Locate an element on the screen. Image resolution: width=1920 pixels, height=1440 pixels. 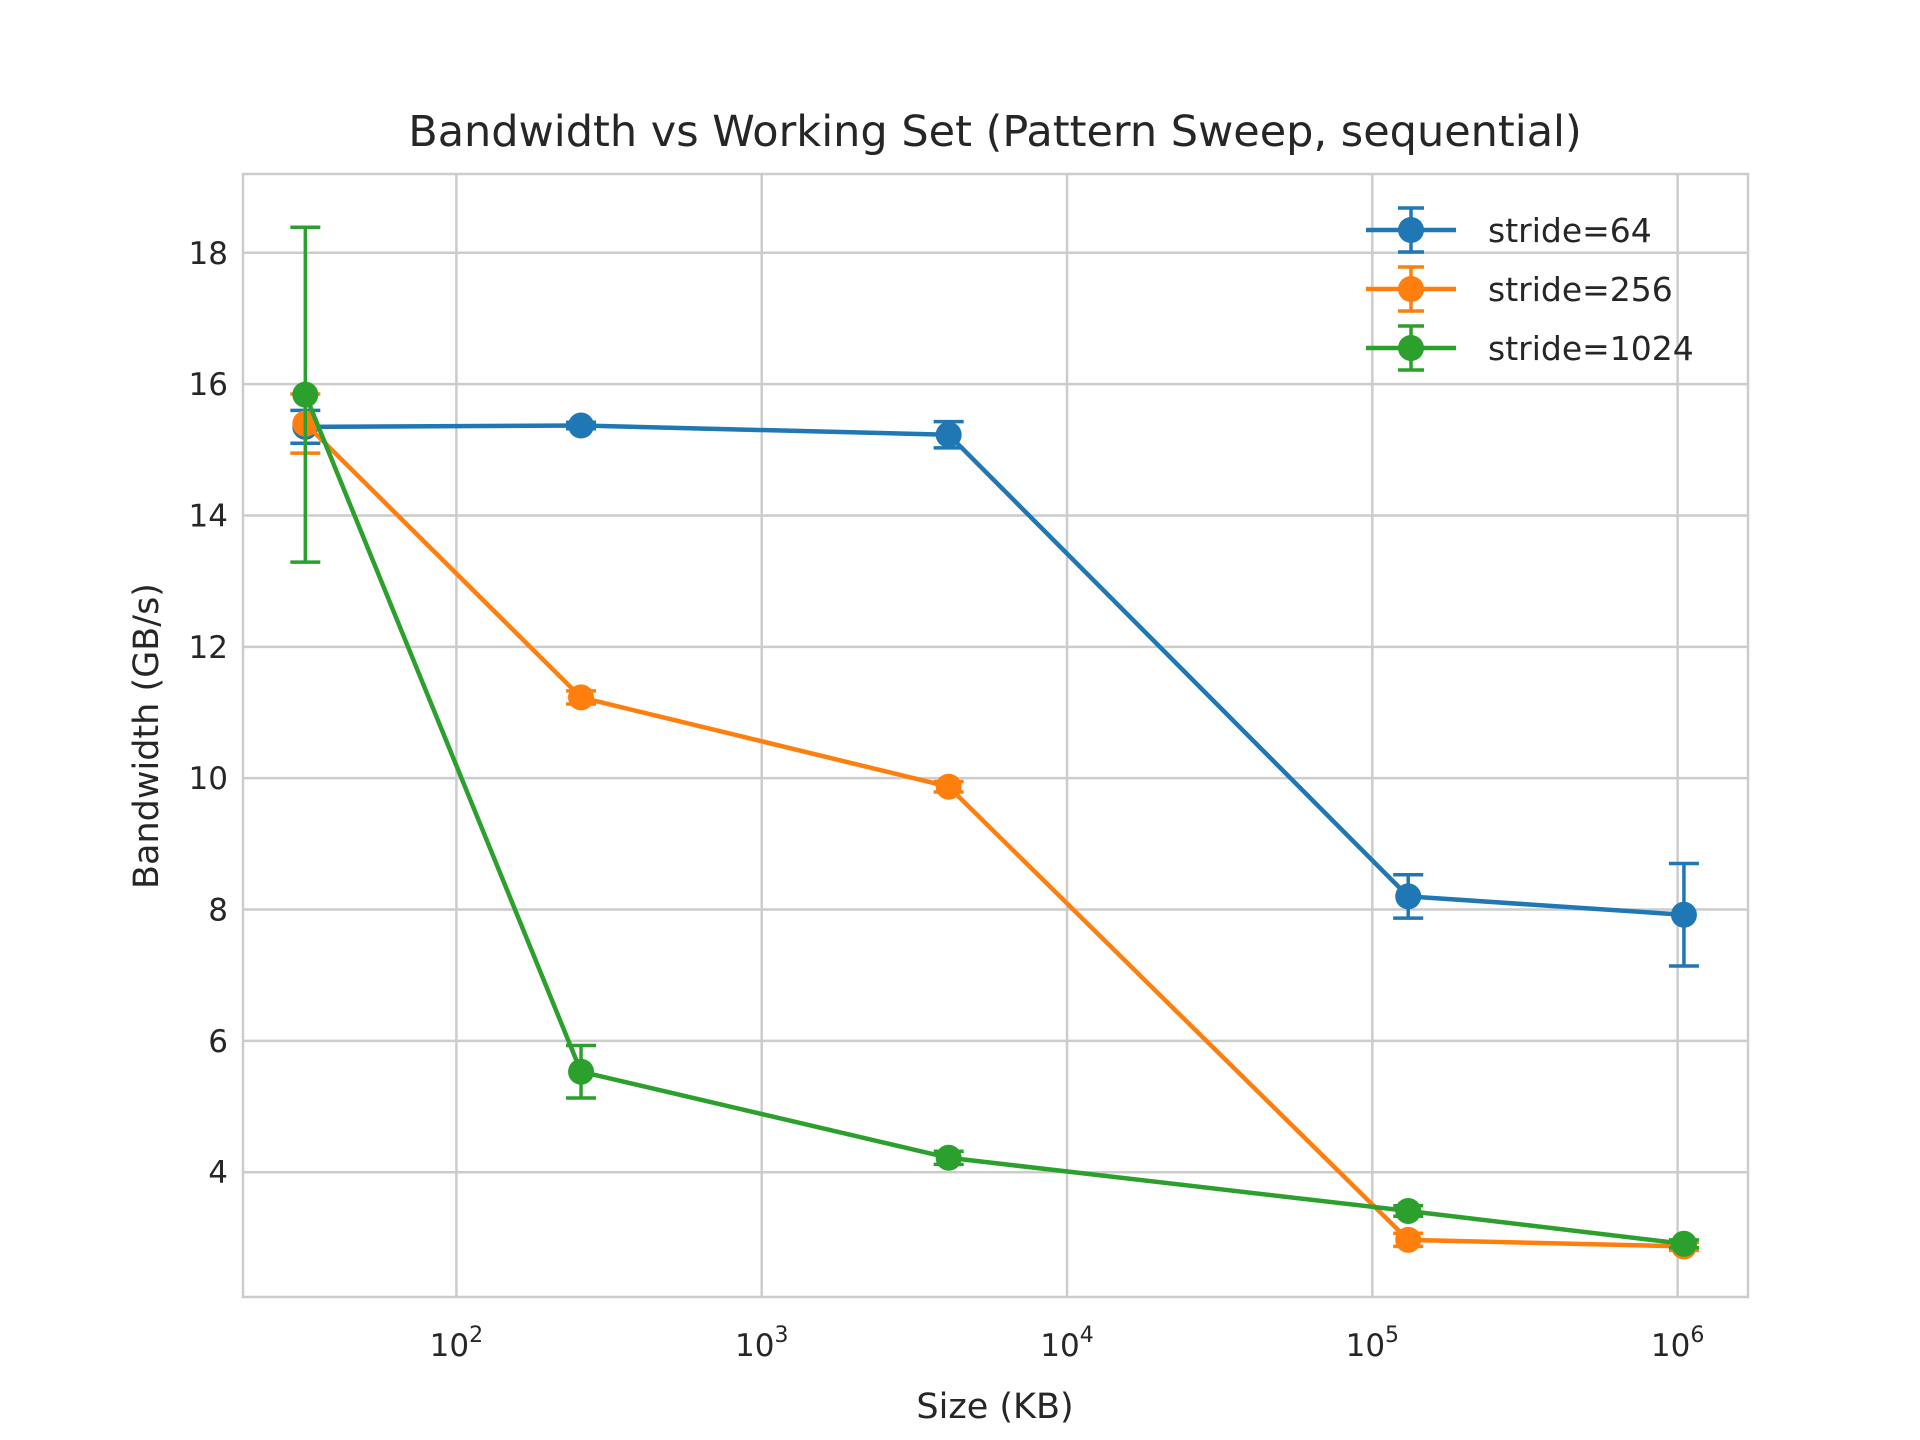
y-tick-label: 10 is located at coordinates (208, 779).